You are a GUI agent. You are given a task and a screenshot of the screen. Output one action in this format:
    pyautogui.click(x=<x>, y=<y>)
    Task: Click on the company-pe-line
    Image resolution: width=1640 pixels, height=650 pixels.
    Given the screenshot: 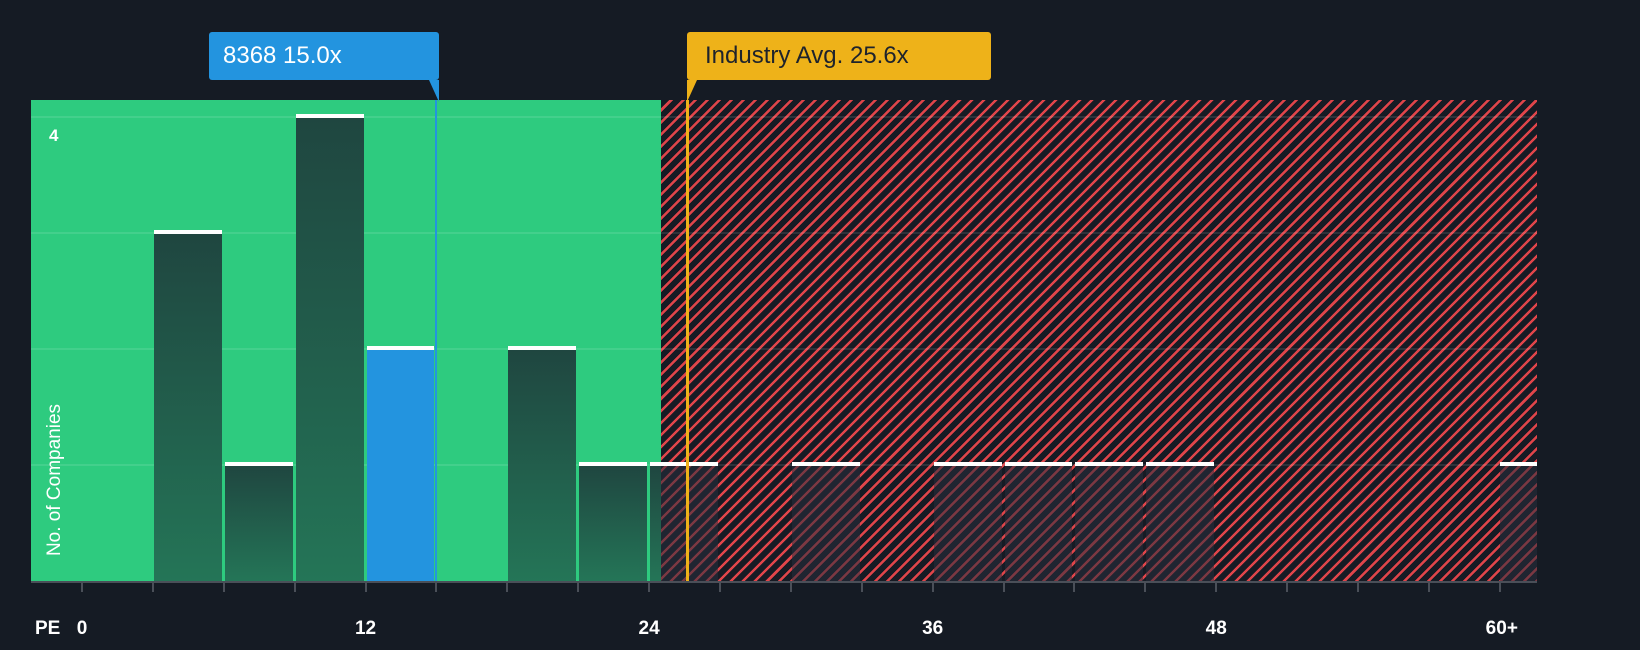 What is the action you would take?
    pyautogui.click(x=436, y=340)
    